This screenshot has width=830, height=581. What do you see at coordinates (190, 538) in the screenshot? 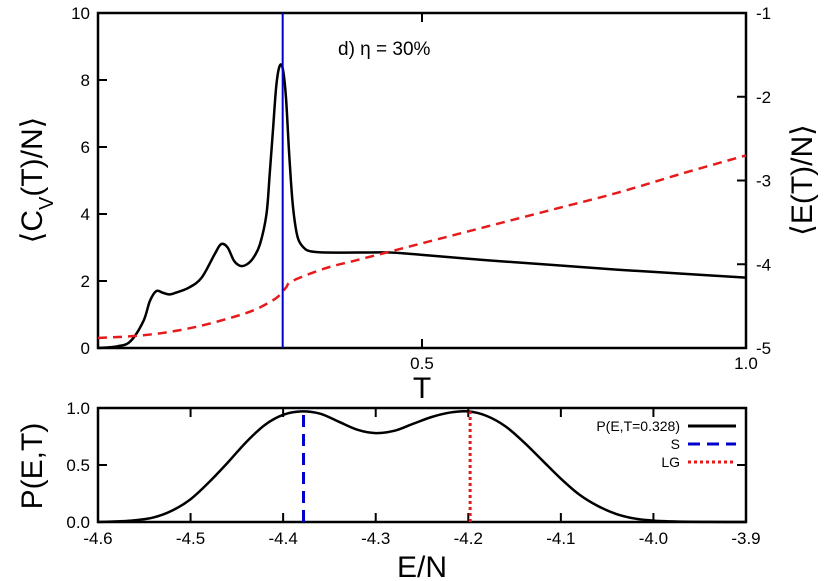
I see `bottom-x-tick-label: -4.5` at bounding box center [190, 538].